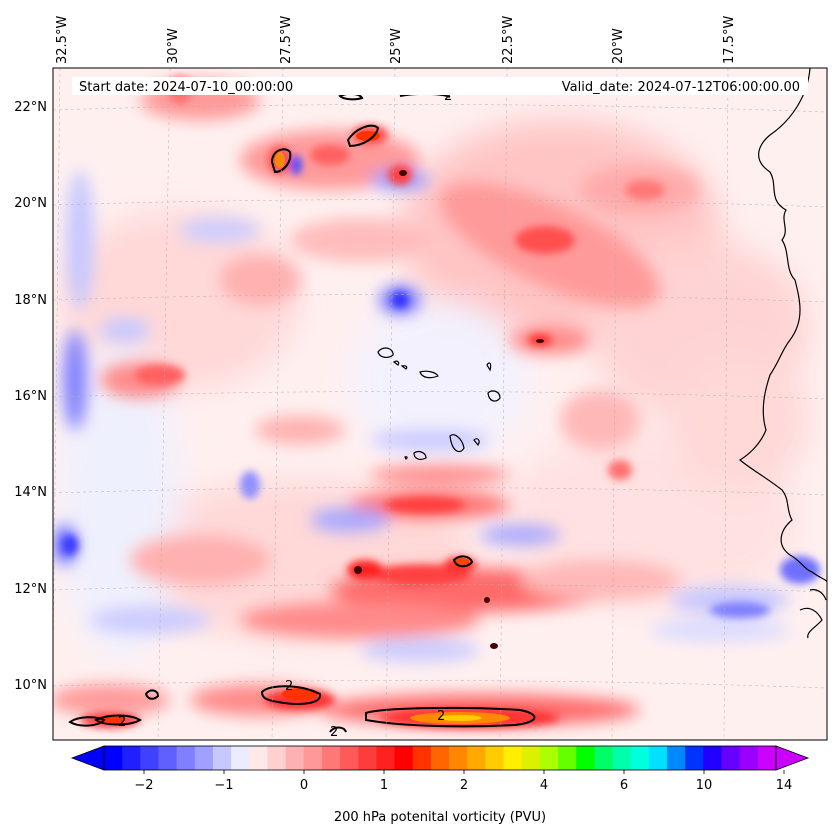 The height and width of the screenshot is (836, 837). Describe the element at coordinates (618, 46) in the screenshot. I see `lon-tick-label: 20°W` at that location.